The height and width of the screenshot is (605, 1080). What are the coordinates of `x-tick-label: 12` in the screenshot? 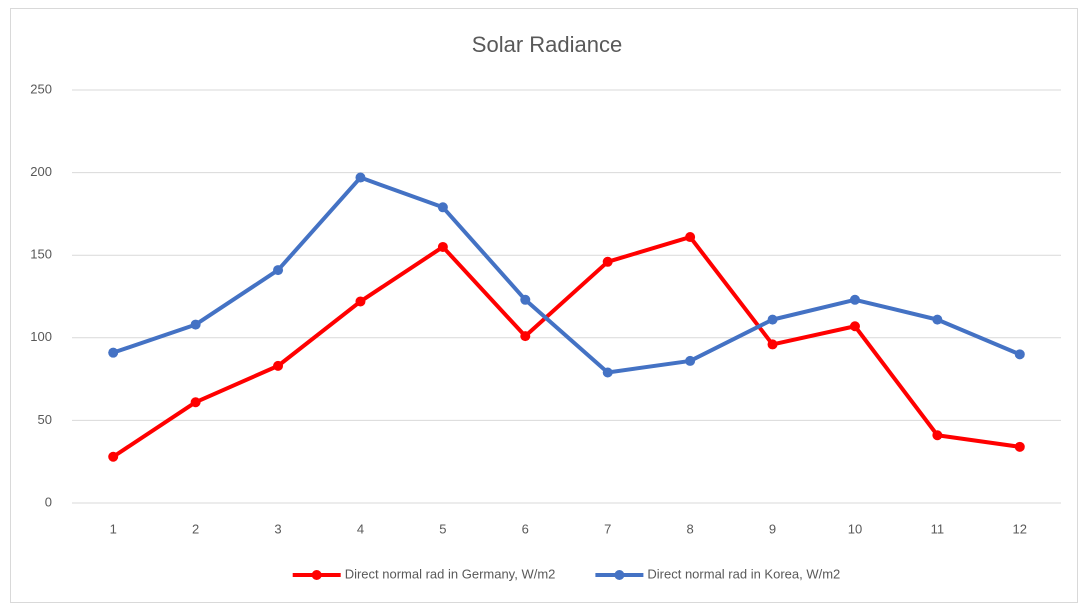 It's located at (1020, 528).